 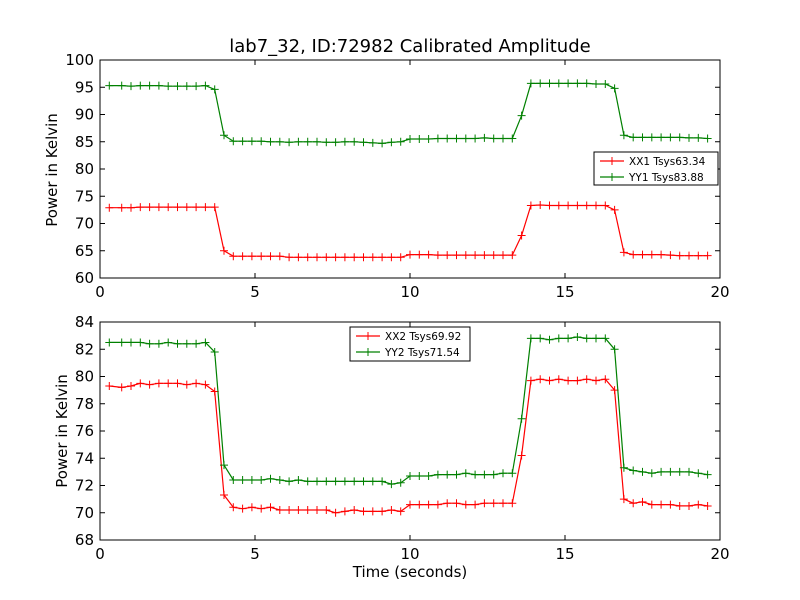 I want to click on top-y-tick-label: 100, so click(x=79, y=60).